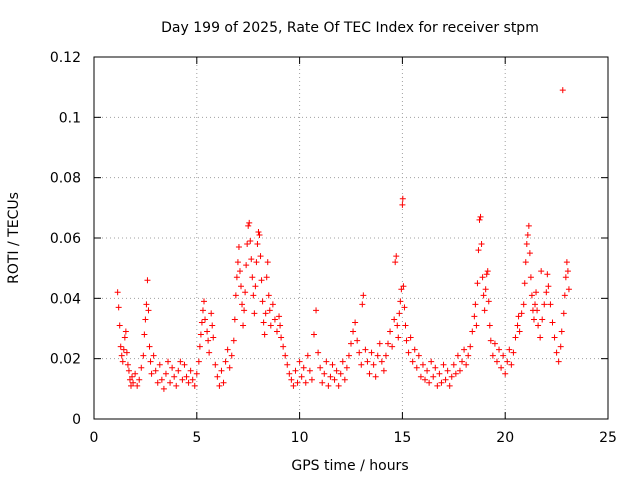 This screenshot has height=480, width=640. What do you see at coordinates (353, 438) in the screenshot?
I see `x-tick-labels: 0 5 10 15 20 25` at bounding box center [353, 438].